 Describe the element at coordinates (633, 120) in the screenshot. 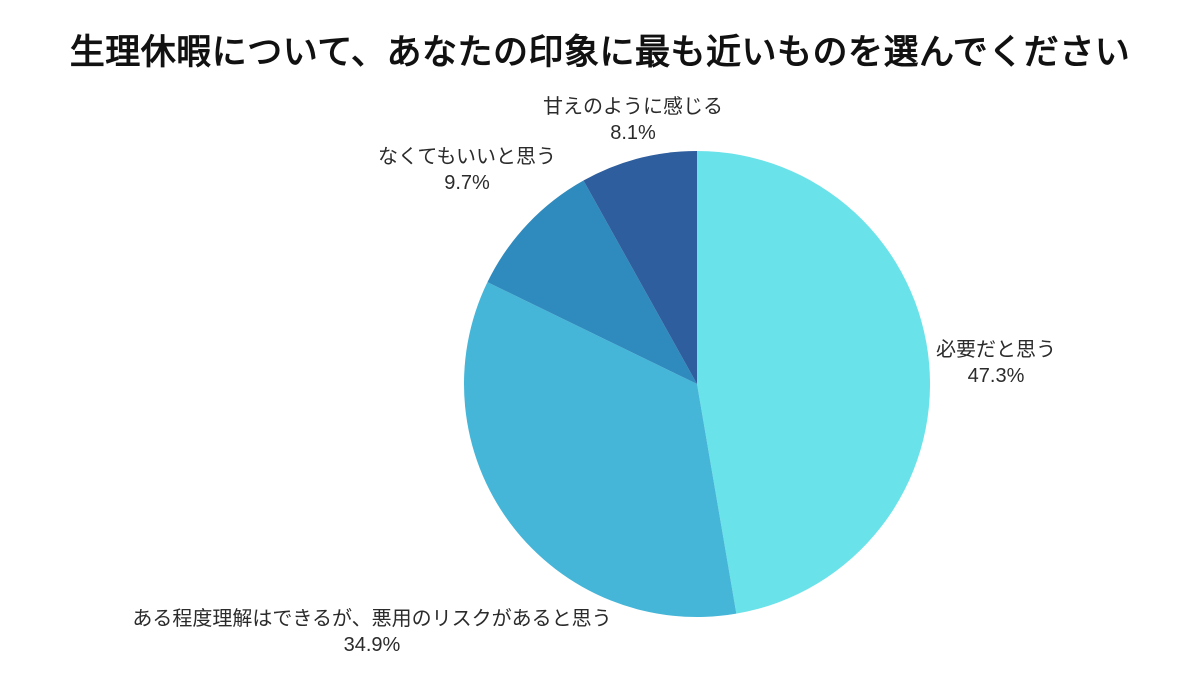

I see `pie-label-3: 甘えのように感じる 8.1%` at that location.